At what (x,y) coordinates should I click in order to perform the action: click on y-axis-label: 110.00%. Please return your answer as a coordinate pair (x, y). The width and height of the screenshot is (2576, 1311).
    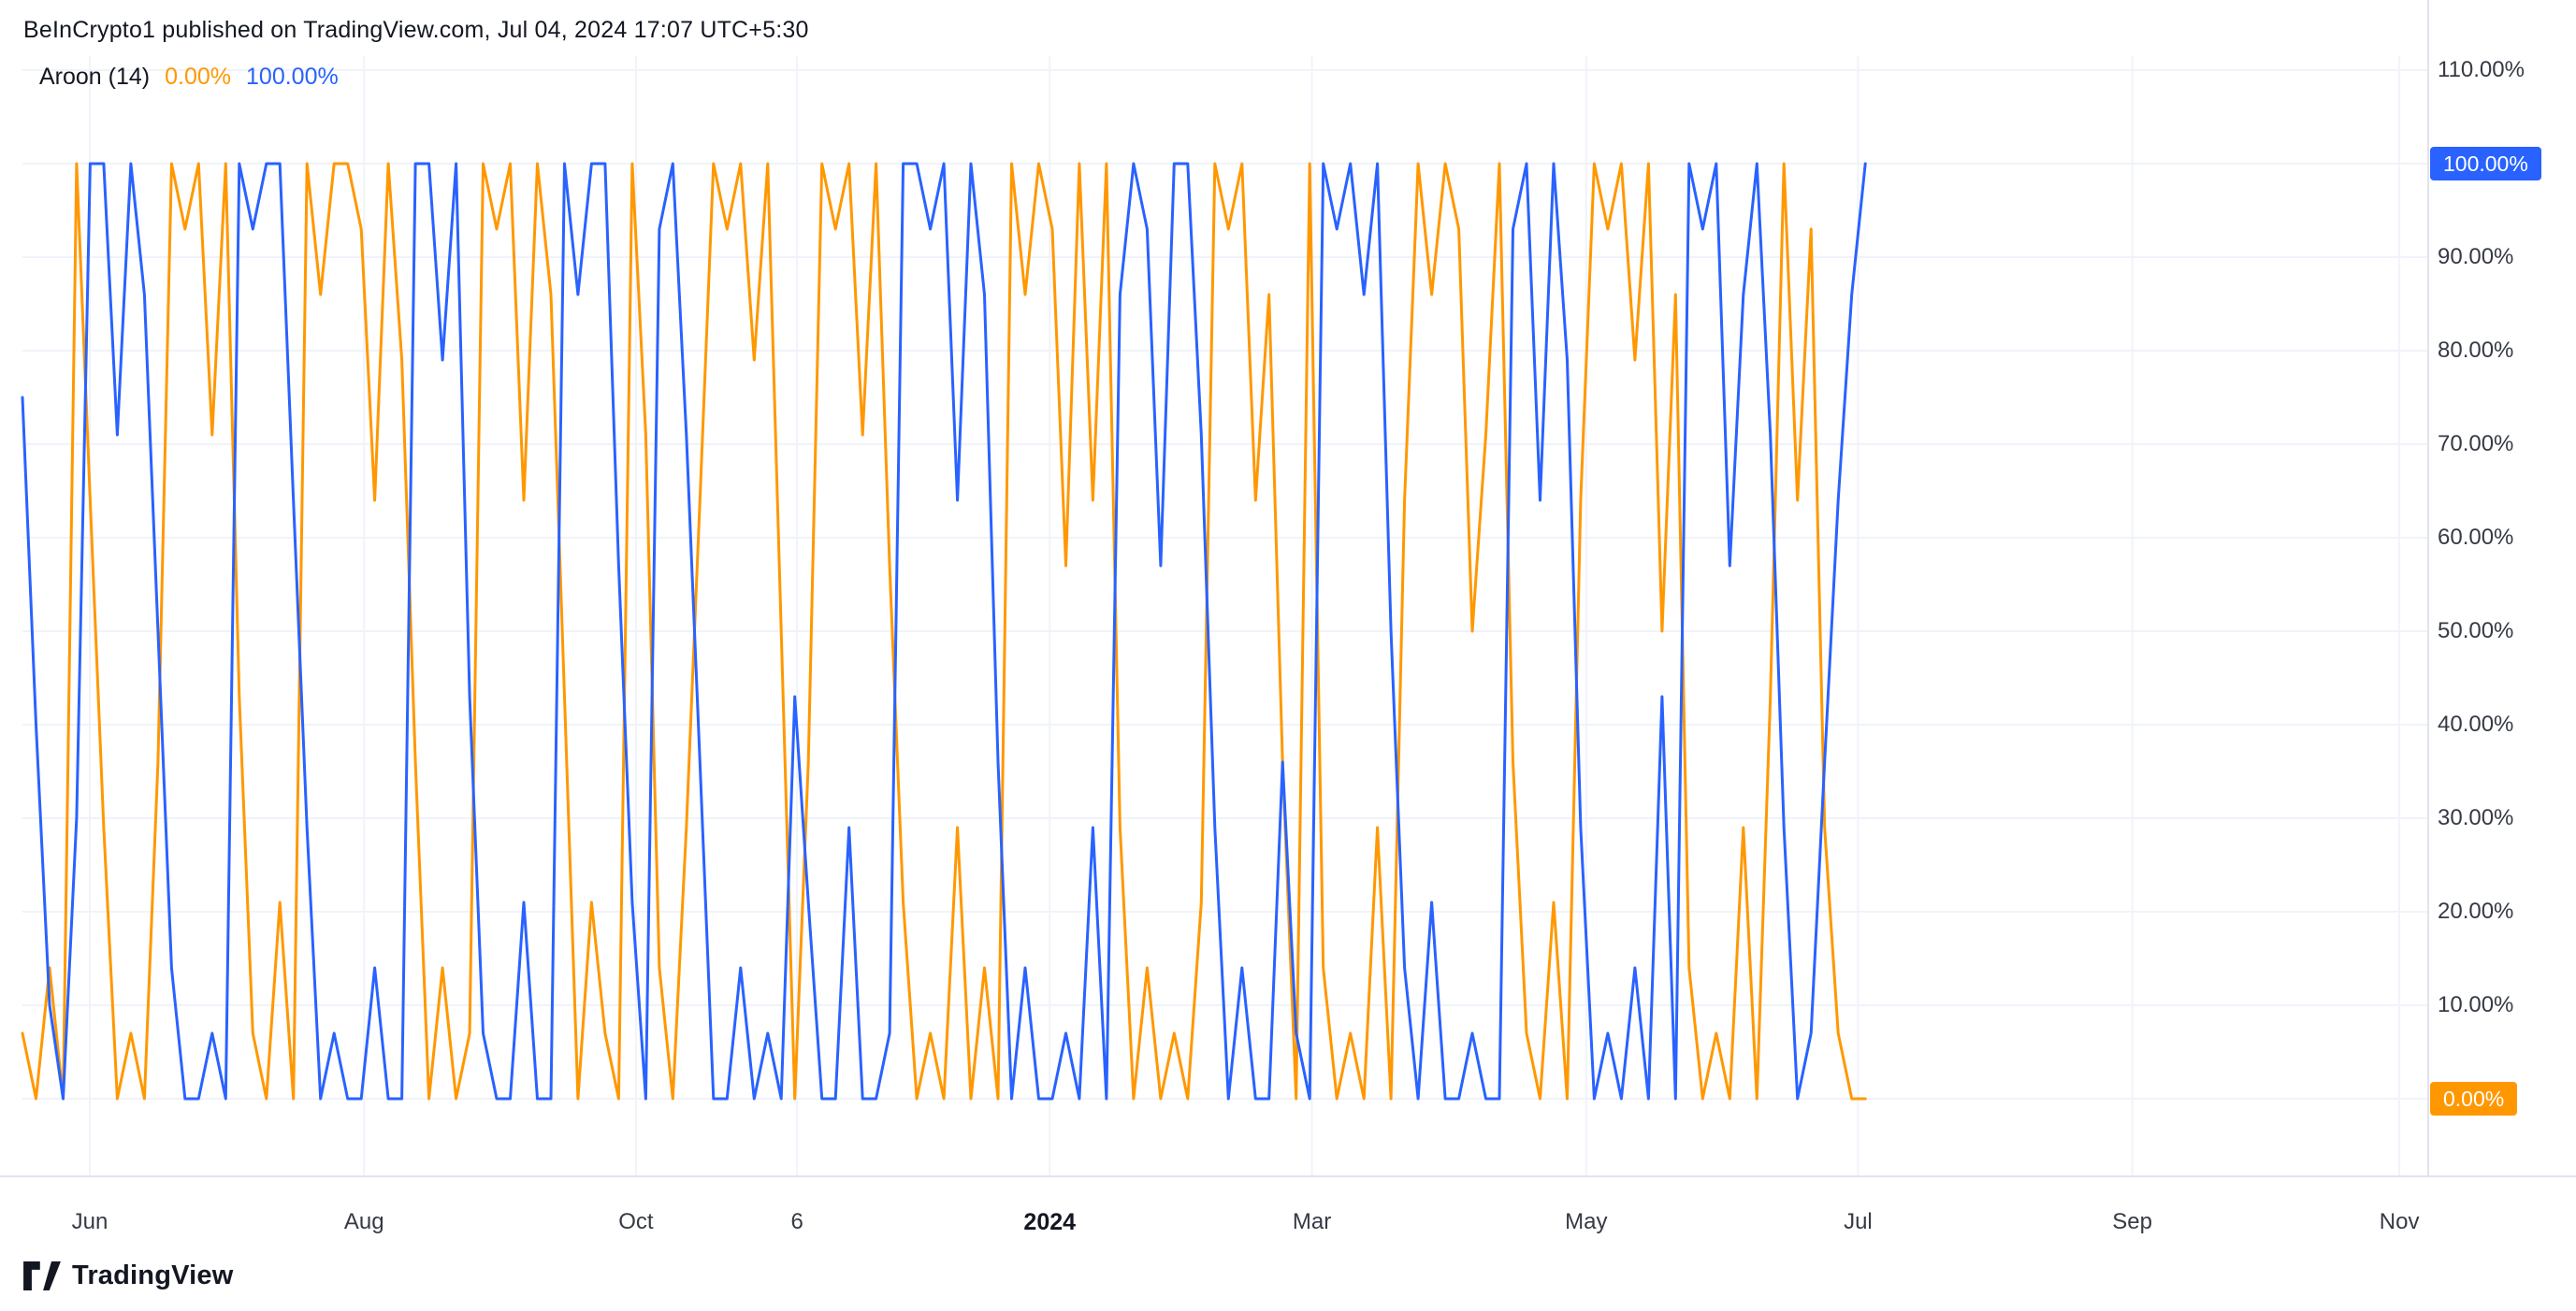
    Looking at the image, I should click on (2481, 69).